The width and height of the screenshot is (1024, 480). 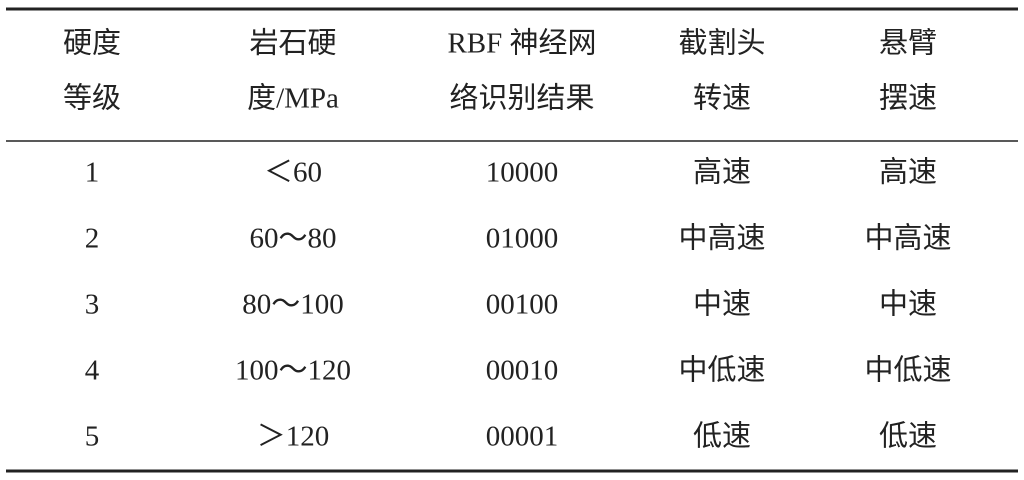 What do you see at coordinates (92, 371) in the screenshot?
I see `table-cell: 4` at bounding box center [92, 371].